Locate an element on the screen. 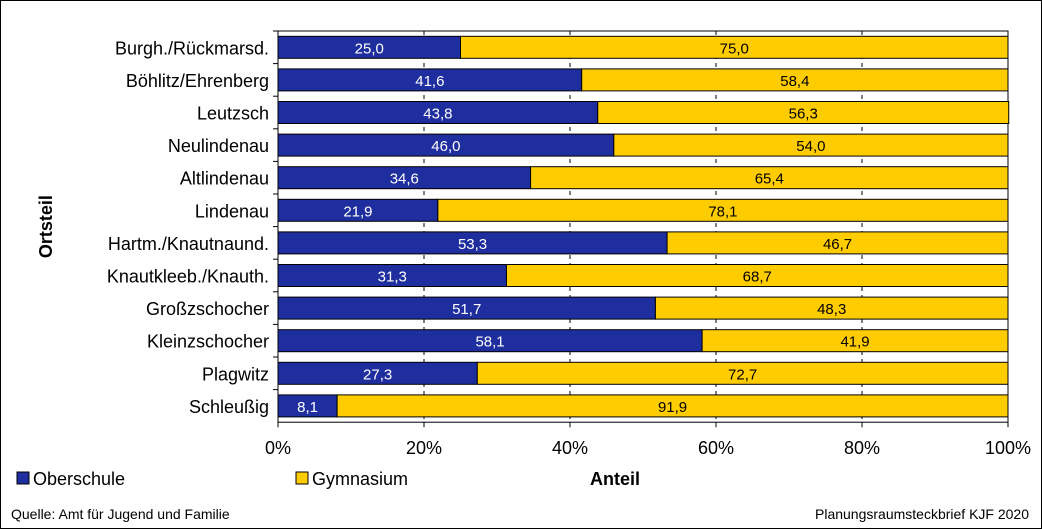  data-label: 75,0 is located at coordinates (734, 48).